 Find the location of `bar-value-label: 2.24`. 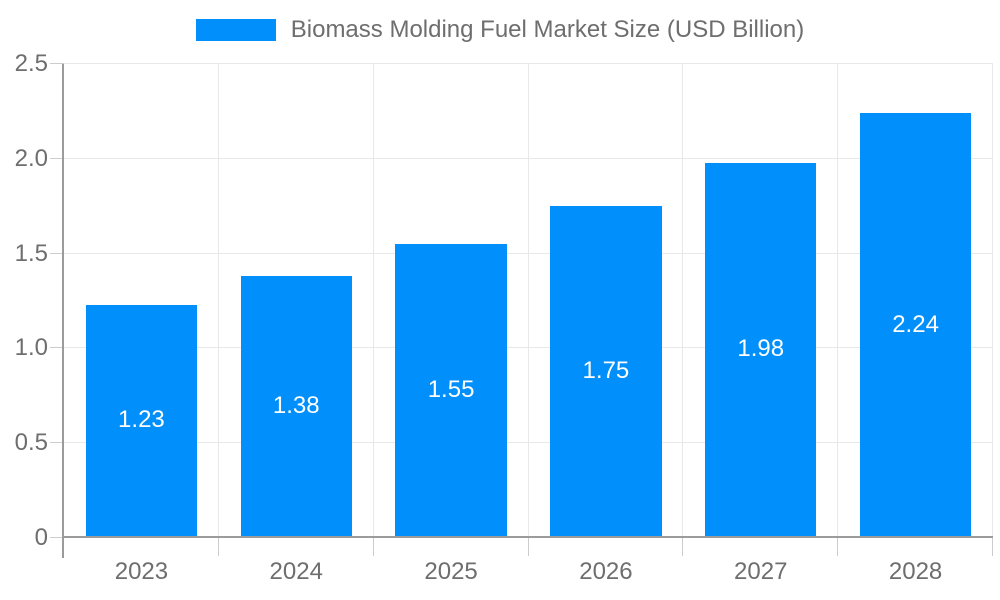

bar-value-label: 2.24 is located at coordinates (915, 324).